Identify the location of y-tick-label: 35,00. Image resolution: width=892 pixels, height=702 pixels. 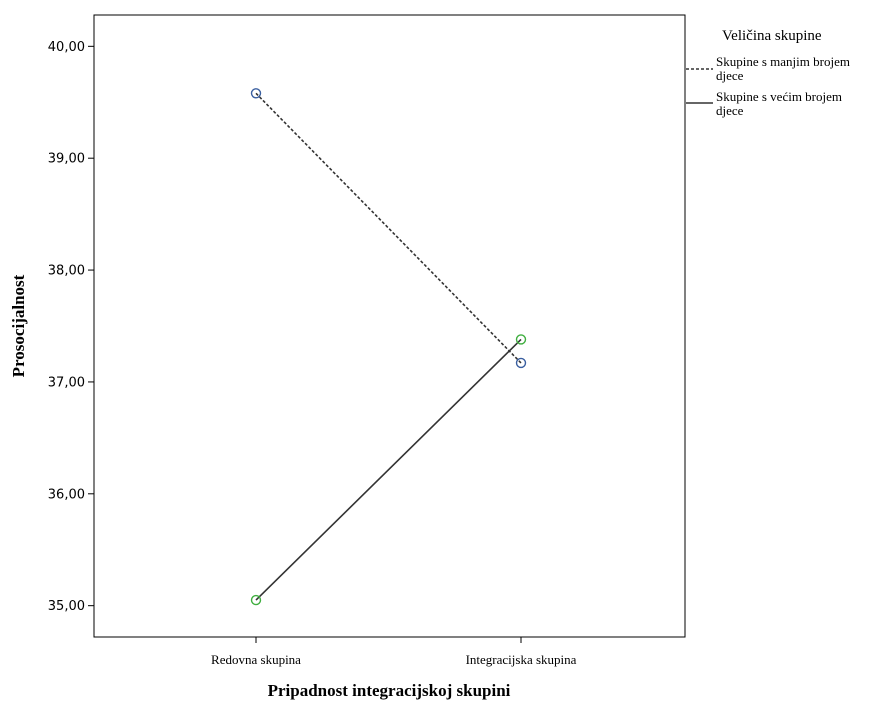
(66, 606).